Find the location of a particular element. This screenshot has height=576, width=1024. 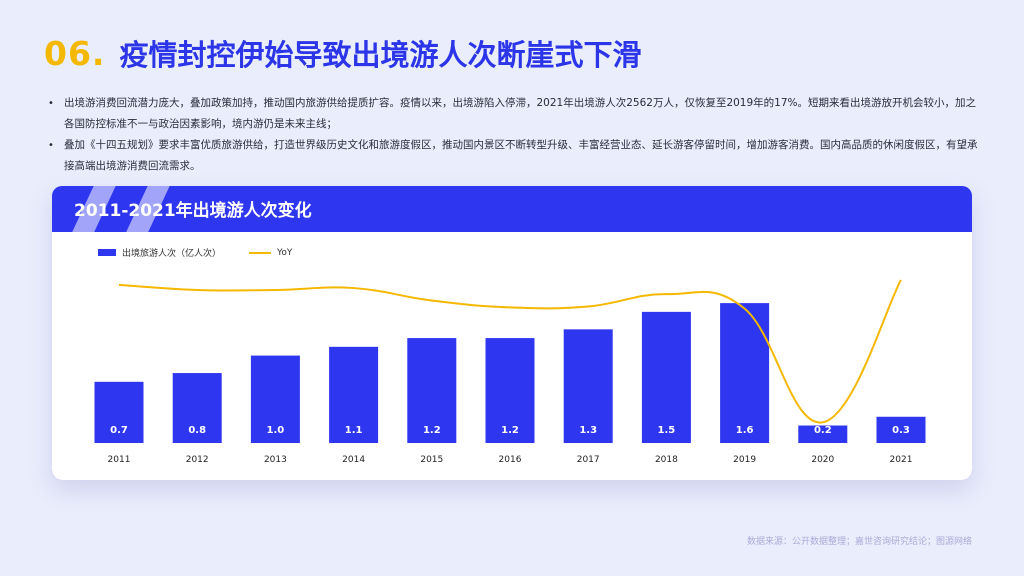

bar-2013 is located at coordinates (275, 399).